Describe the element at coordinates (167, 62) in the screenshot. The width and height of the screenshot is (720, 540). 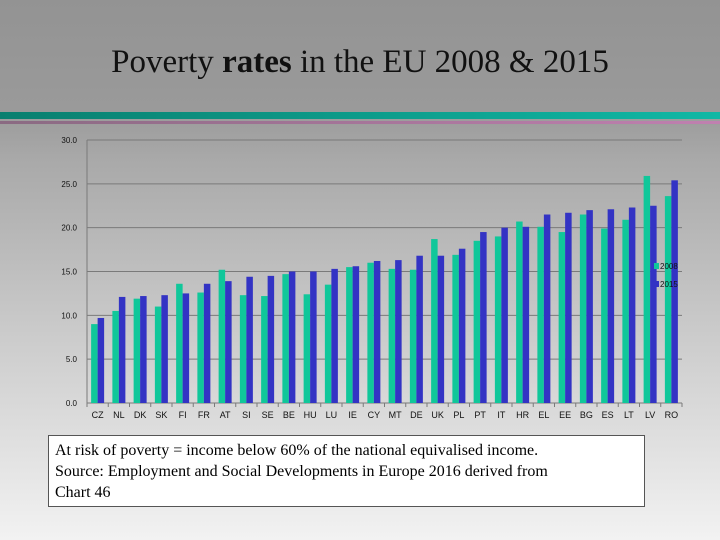
I see `title-text: Poverty` at that location.